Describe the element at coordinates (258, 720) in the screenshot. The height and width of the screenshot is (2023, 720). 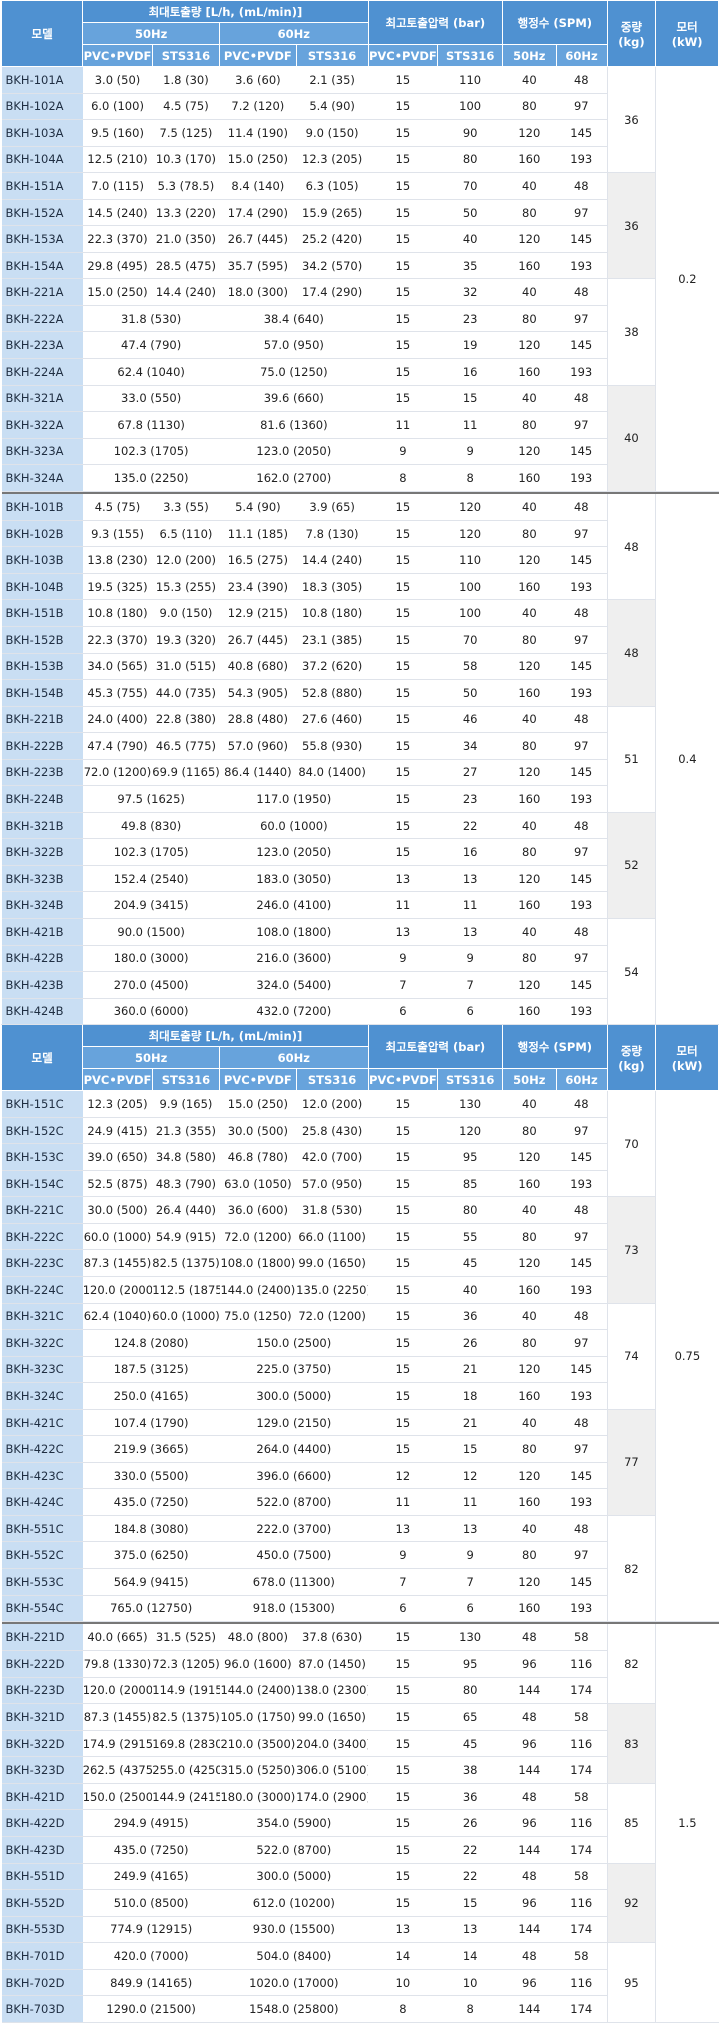
I see `flow-60hz-pvc-cell: 28.8 (480)` at that location.